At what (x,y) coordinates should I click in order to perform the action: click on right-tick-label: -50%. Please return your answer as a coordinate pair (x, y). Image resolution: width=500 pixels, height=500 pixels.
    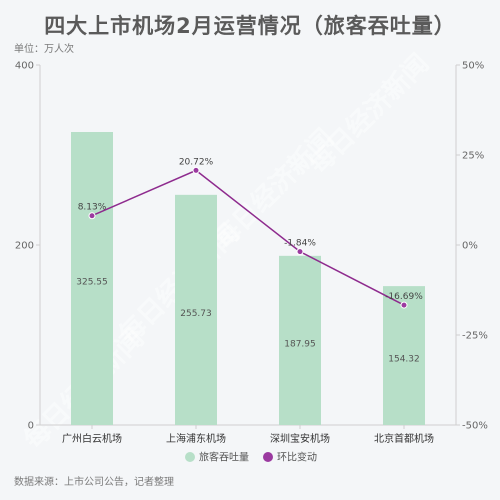
    Looking at the image, I should click on (475, 426).